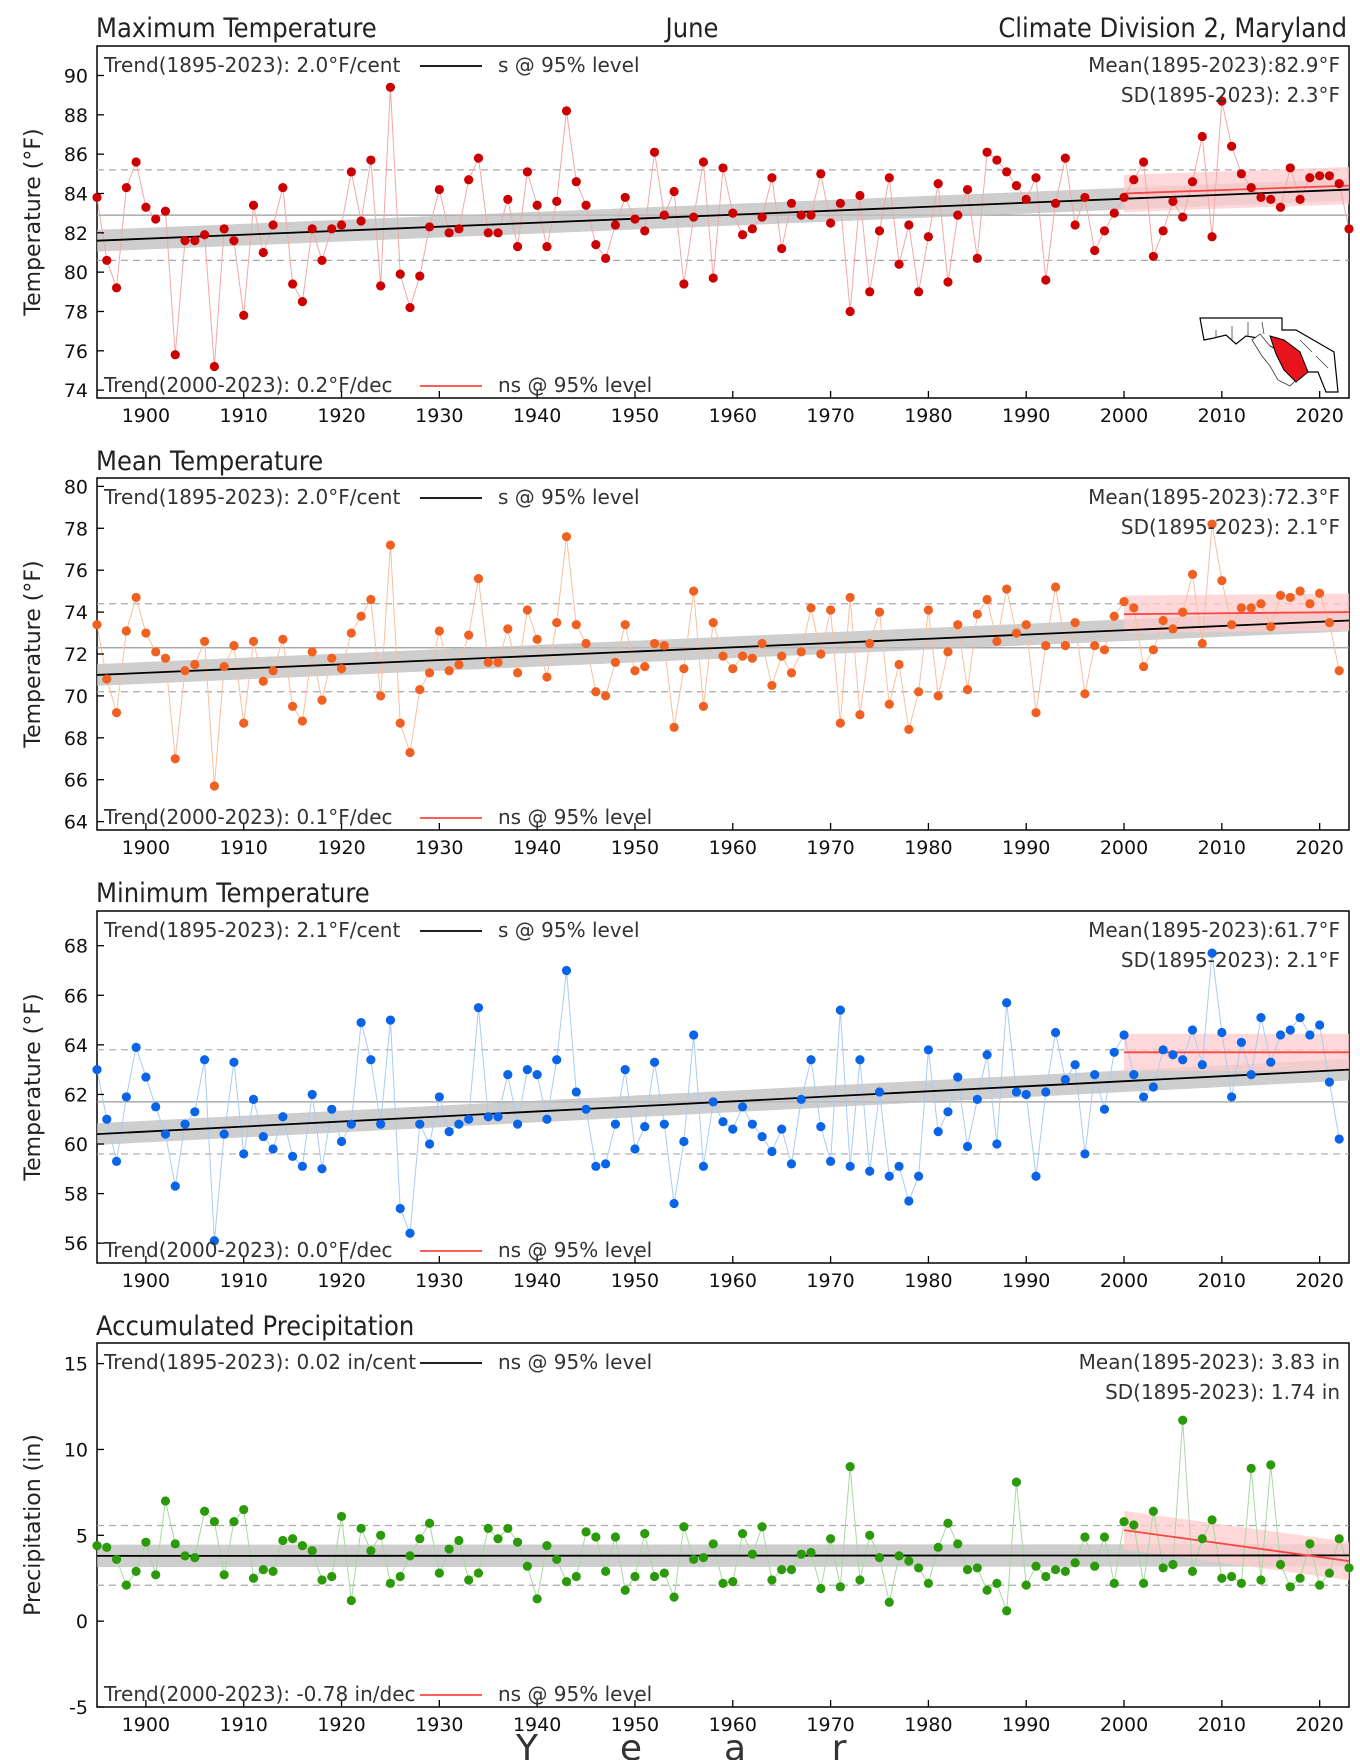 The height and width of the screenshot is (1760, 1360). Describe the element at coordinates (76, 781) in the screenshot. I see `y-tick-label-mean: 66` at that location.